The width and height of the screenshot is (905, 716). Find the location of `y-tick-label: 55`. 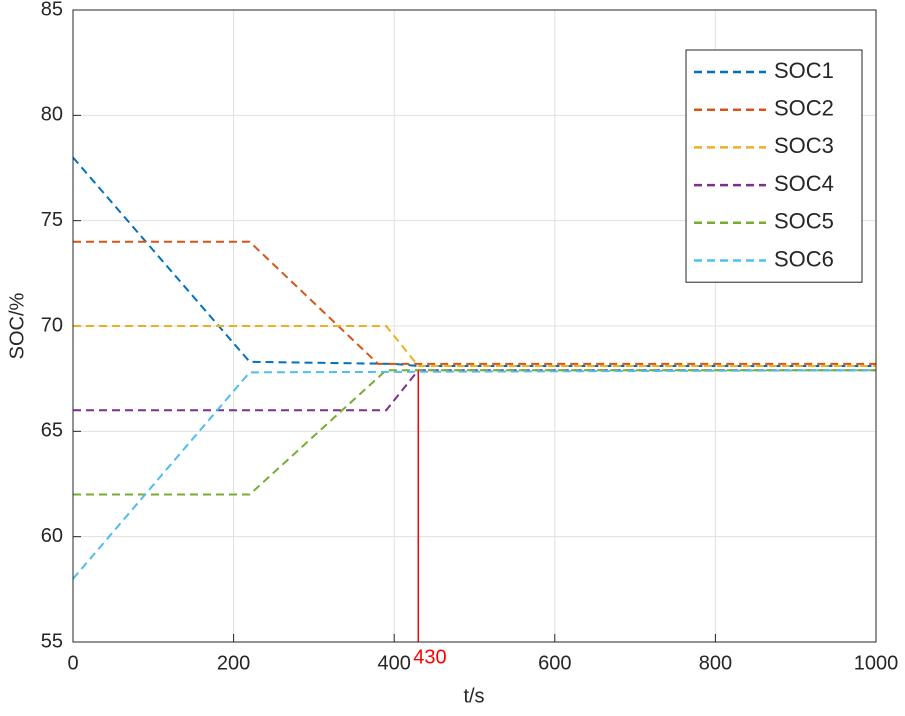

y-tick-label: 55 is located at coordinates (52, 641).